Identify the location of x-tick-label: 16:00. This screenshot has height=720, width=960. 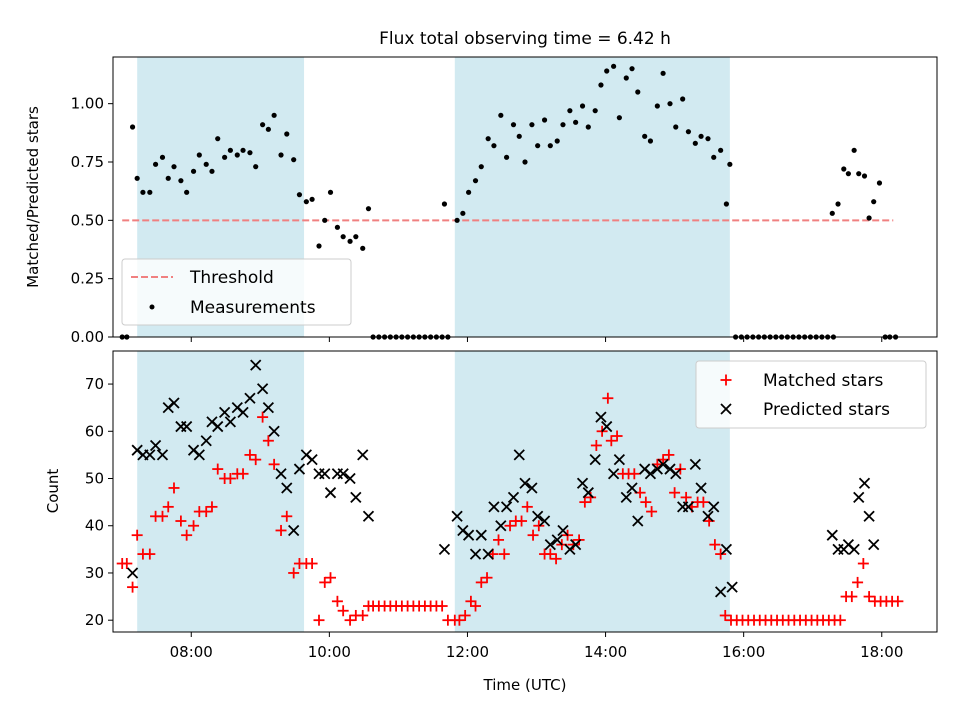
(743, 652).